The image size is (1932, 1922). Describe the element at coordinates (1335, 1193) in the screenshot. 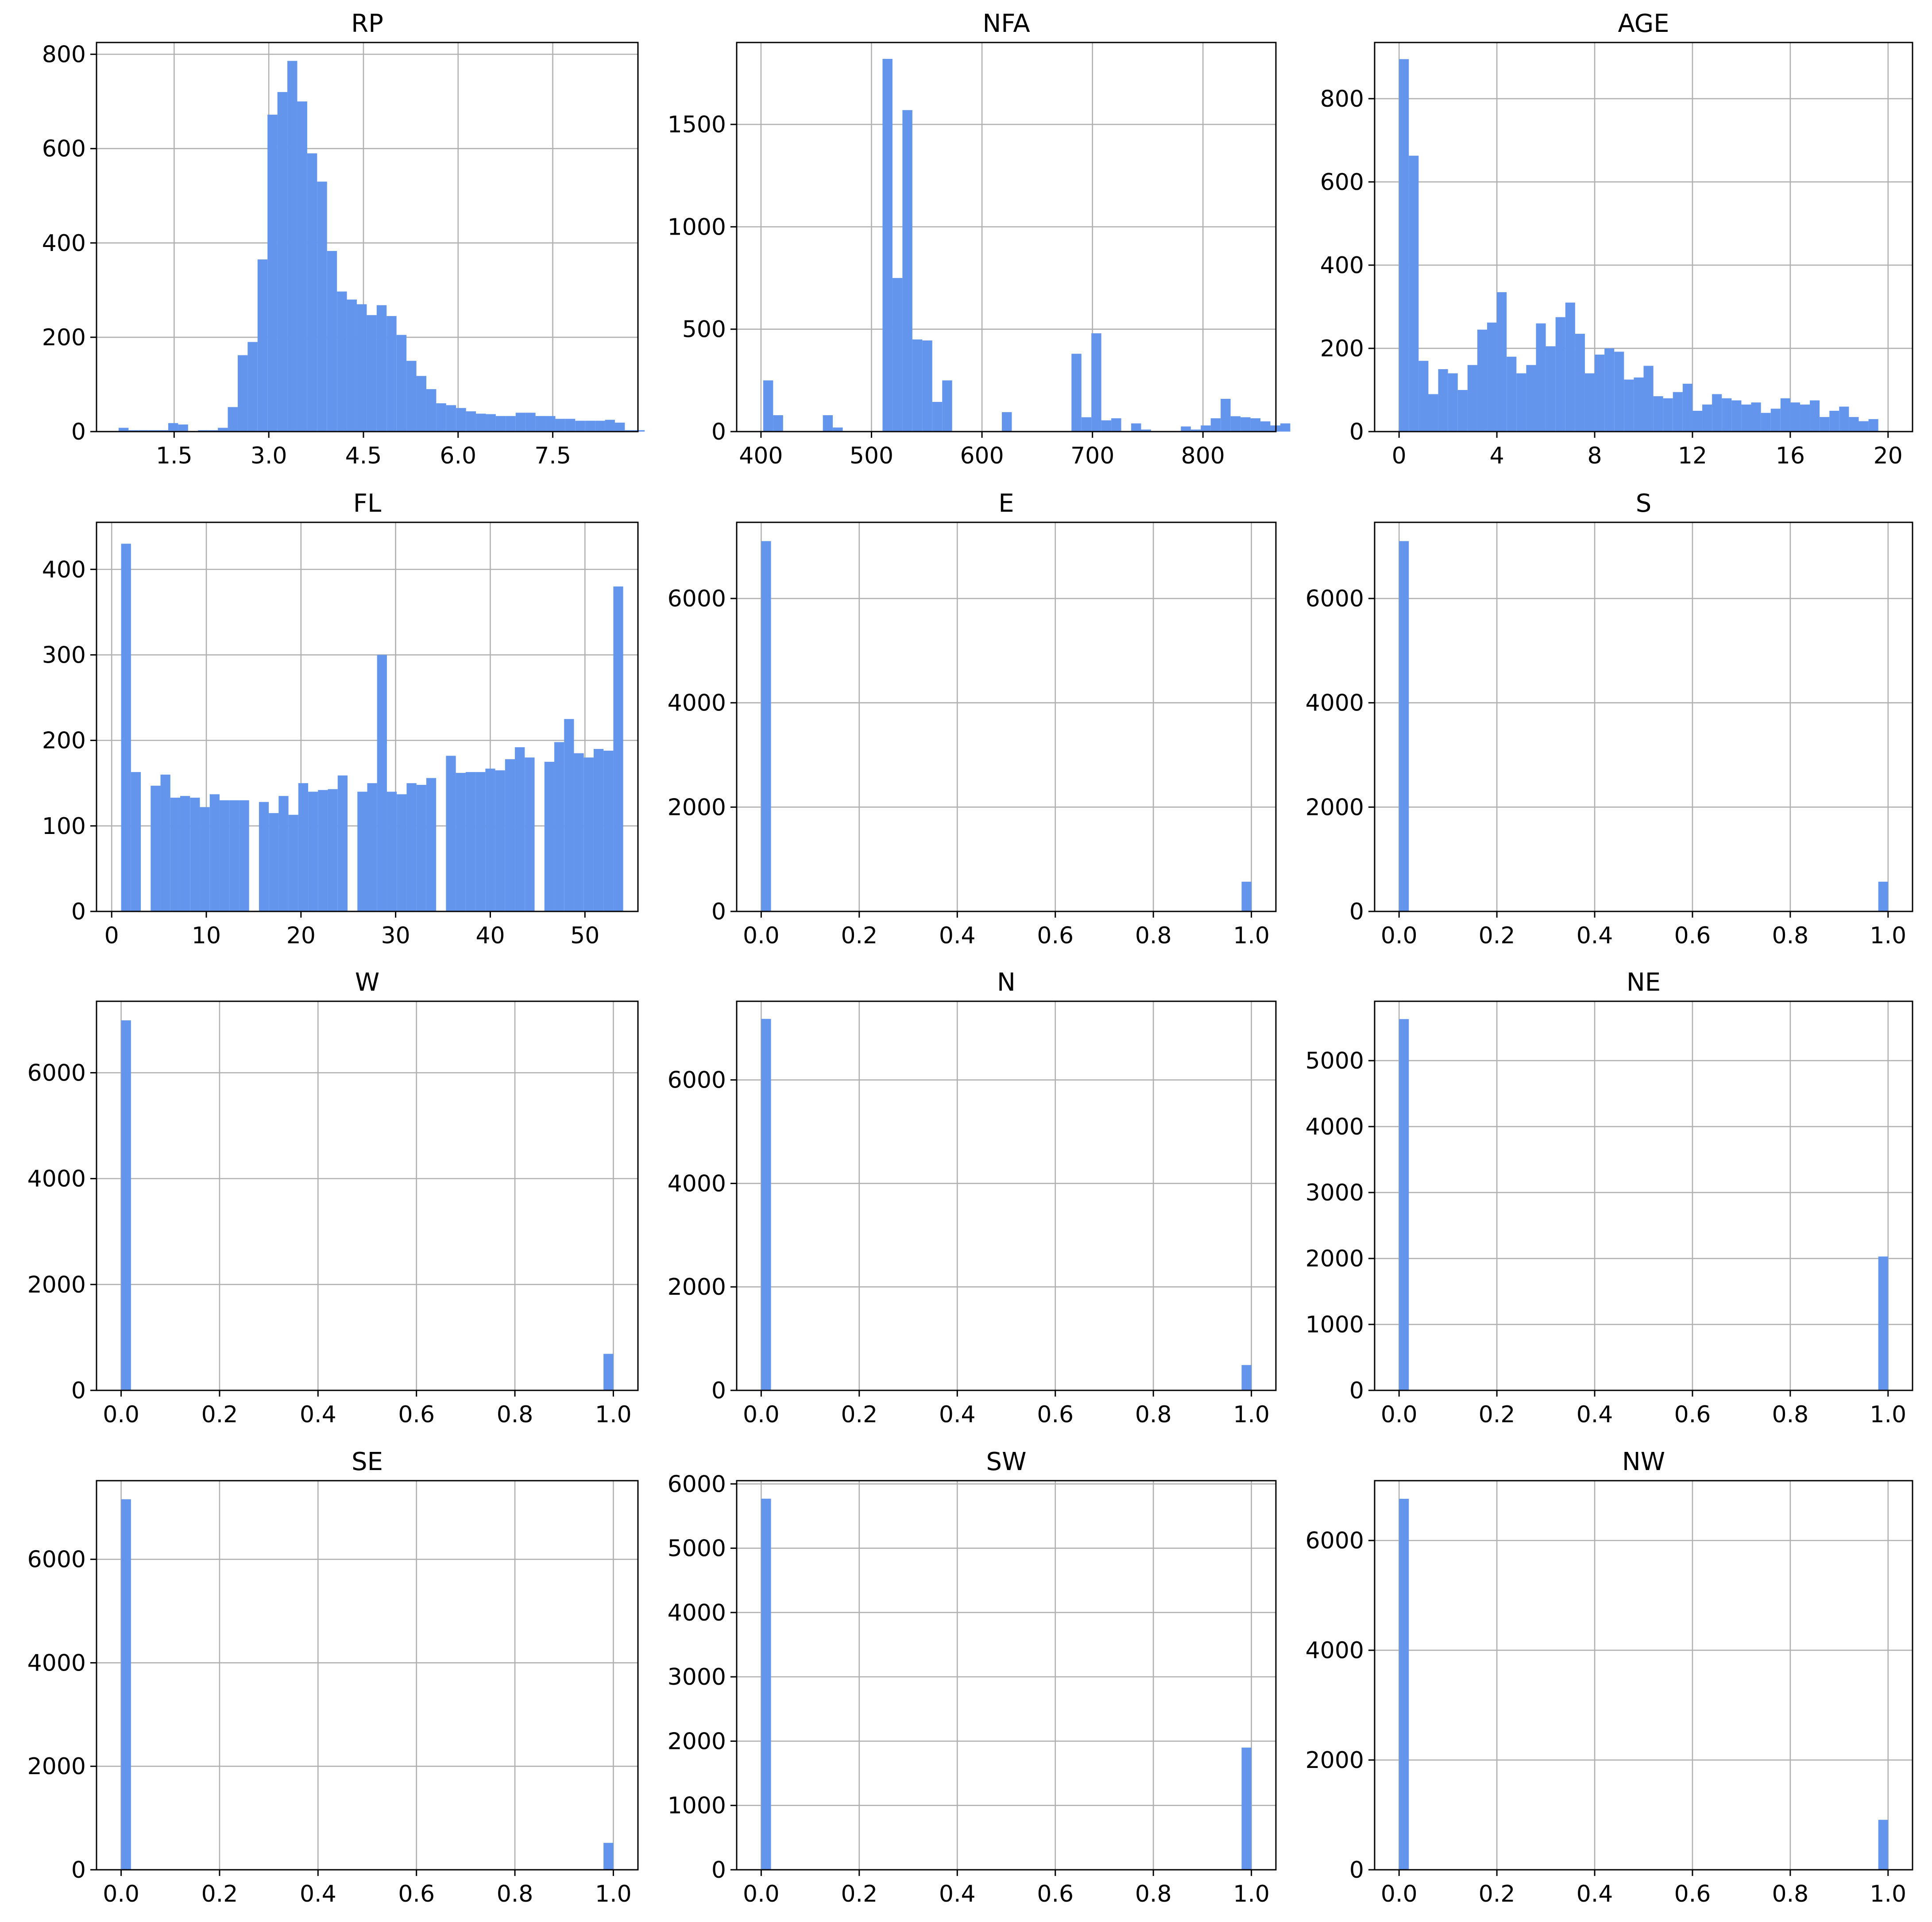

I see `y-tick-label: 3000` at that location.